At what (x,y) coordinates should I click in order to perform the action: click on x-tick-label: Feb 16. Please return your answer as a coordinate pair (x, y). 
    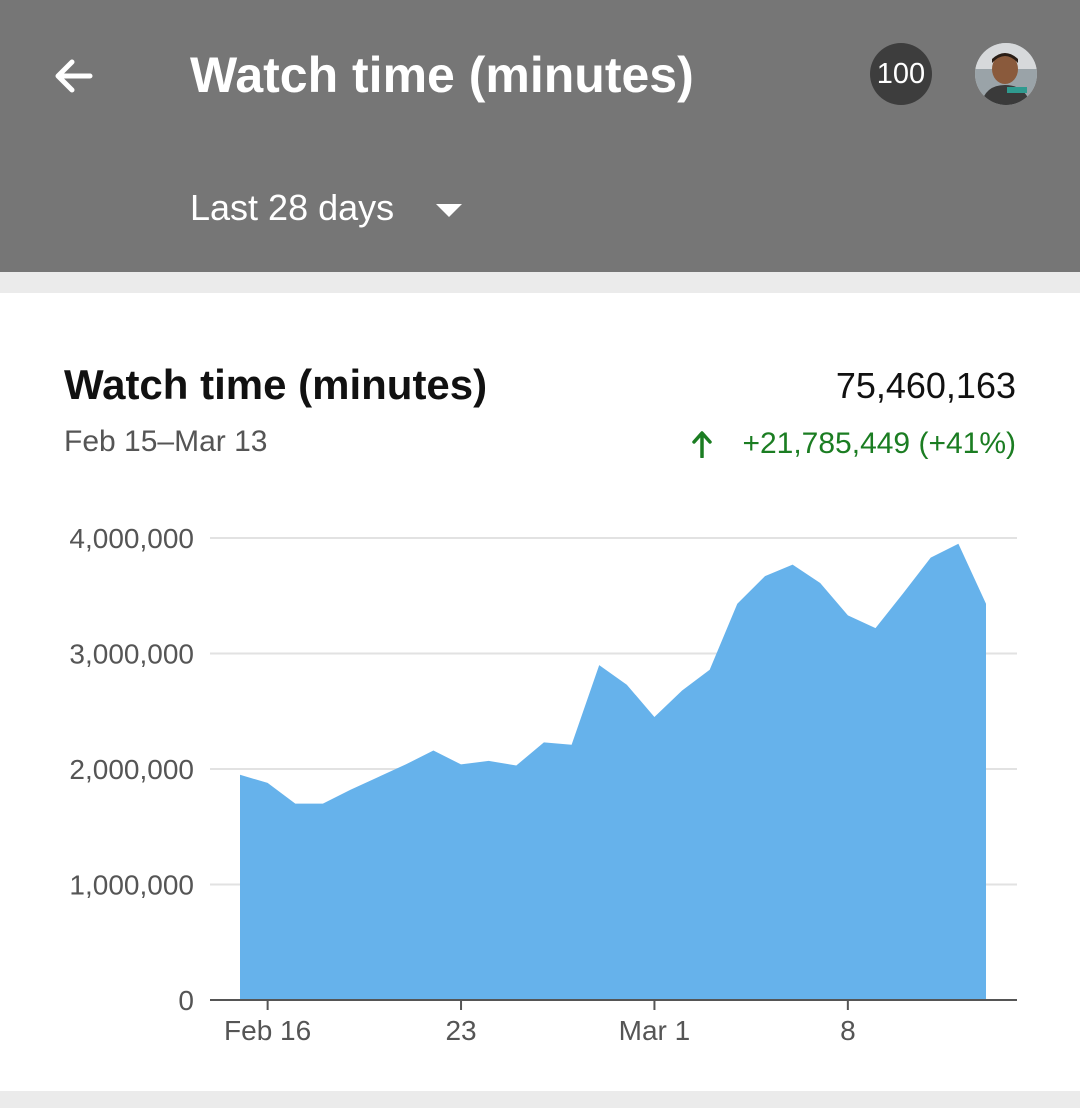
    Looking at the image, I should click on (267, 1030).